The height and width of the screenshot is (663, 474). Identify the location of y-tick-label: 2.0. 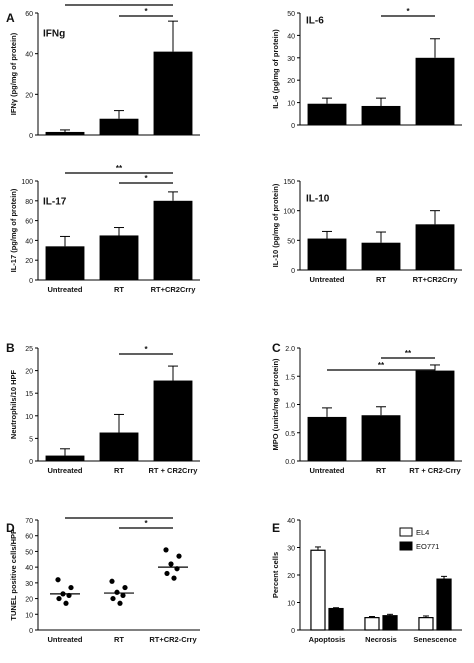
(290, 349).